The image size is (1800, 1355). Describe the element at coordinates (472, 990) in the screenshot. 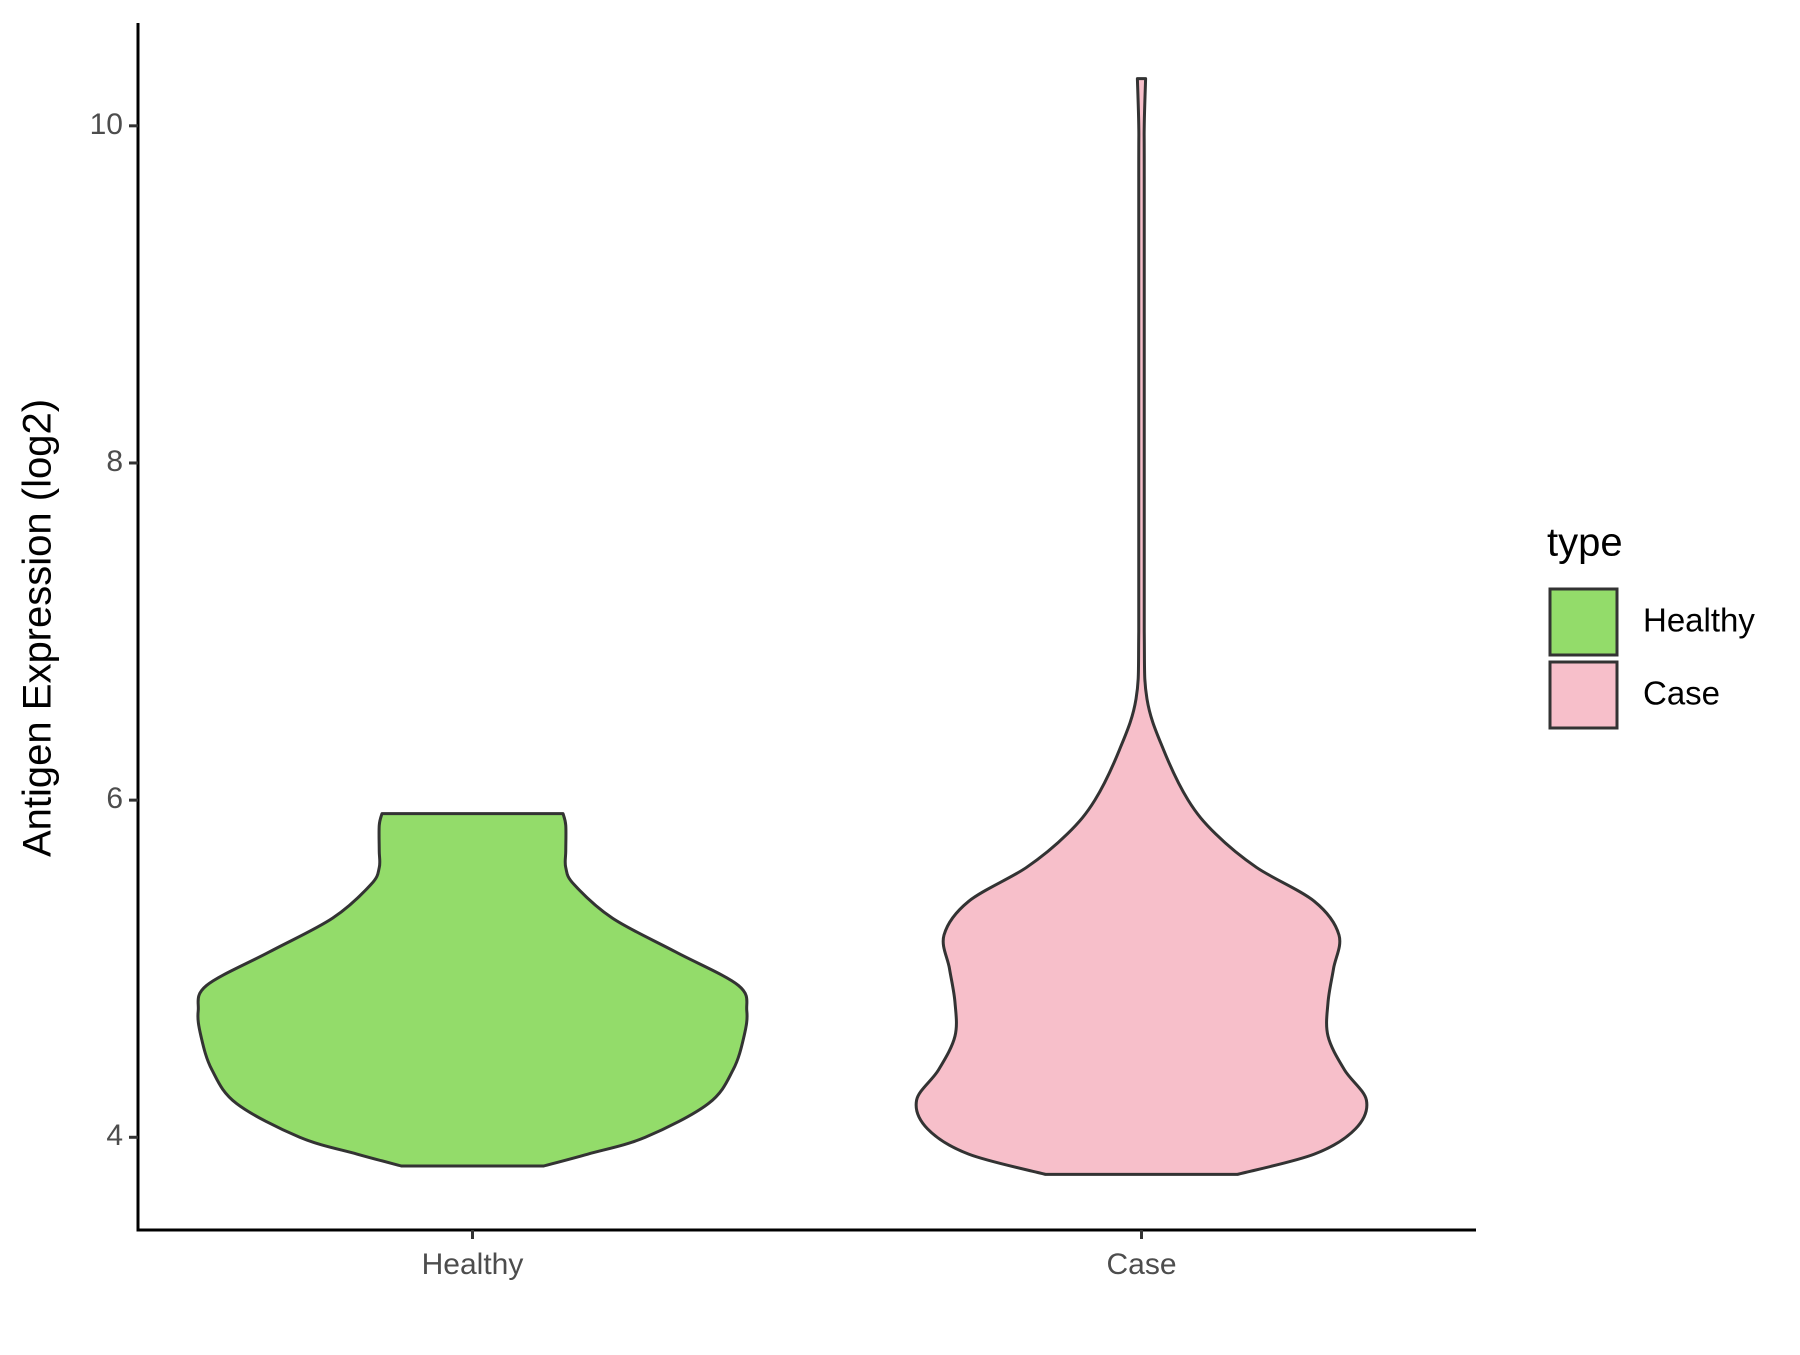

I see `violin` at that location.